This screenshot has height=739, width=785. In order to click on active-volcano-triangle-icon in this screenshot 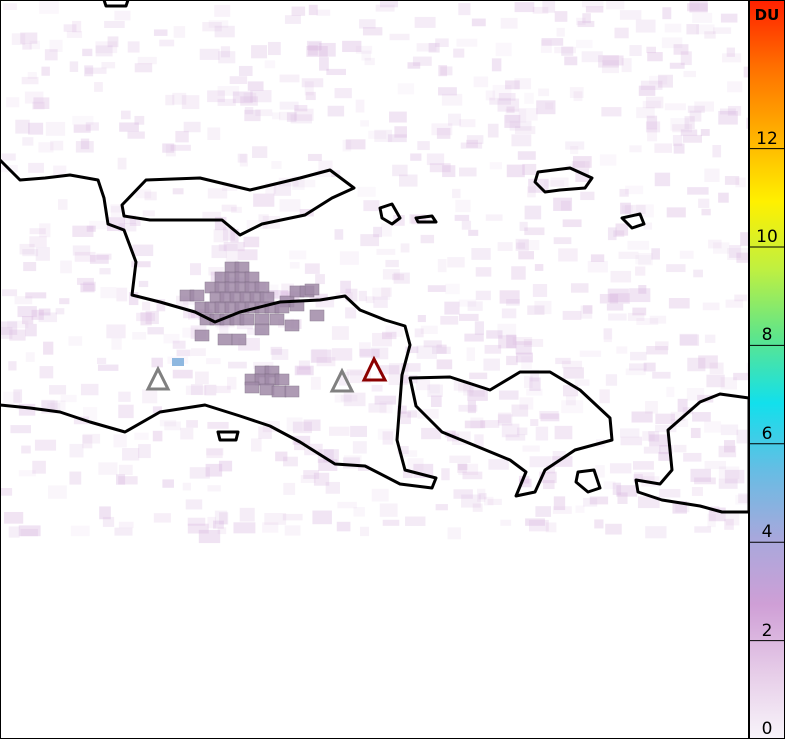, I will do `click(374, 368)`.